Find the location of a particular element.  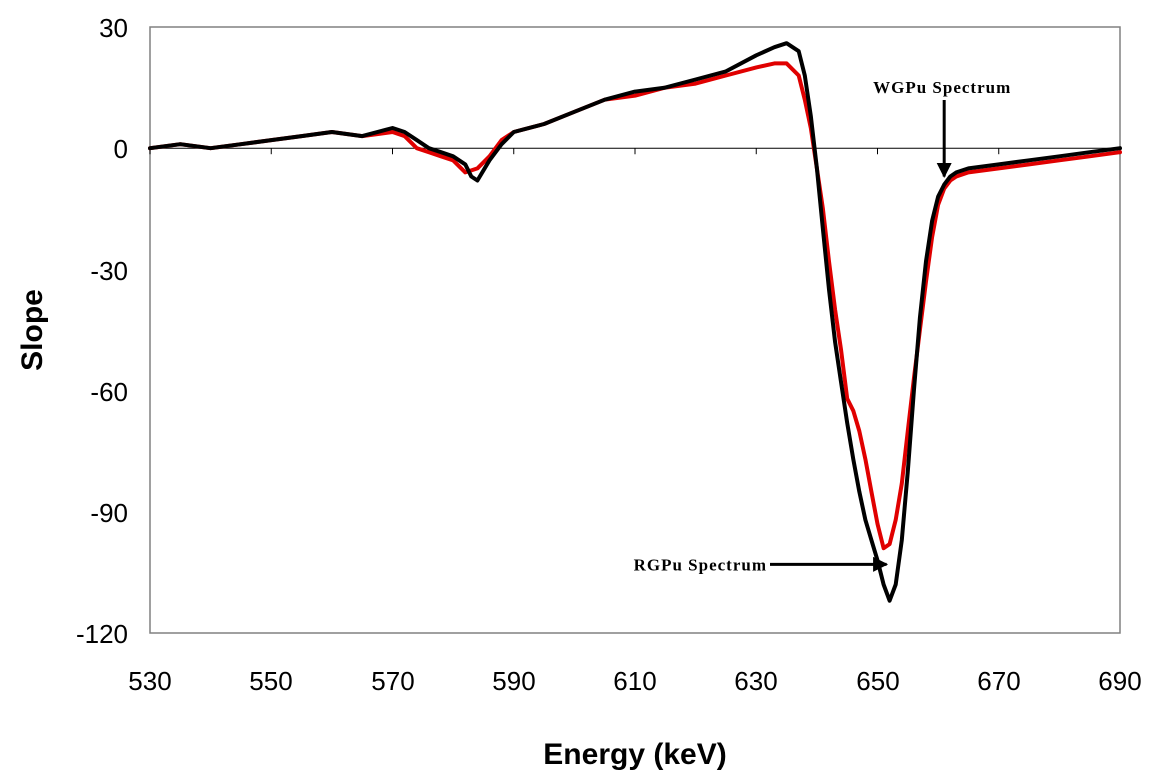

annotation-label: WGPu Spectrum is located at coordinates (942, 87).